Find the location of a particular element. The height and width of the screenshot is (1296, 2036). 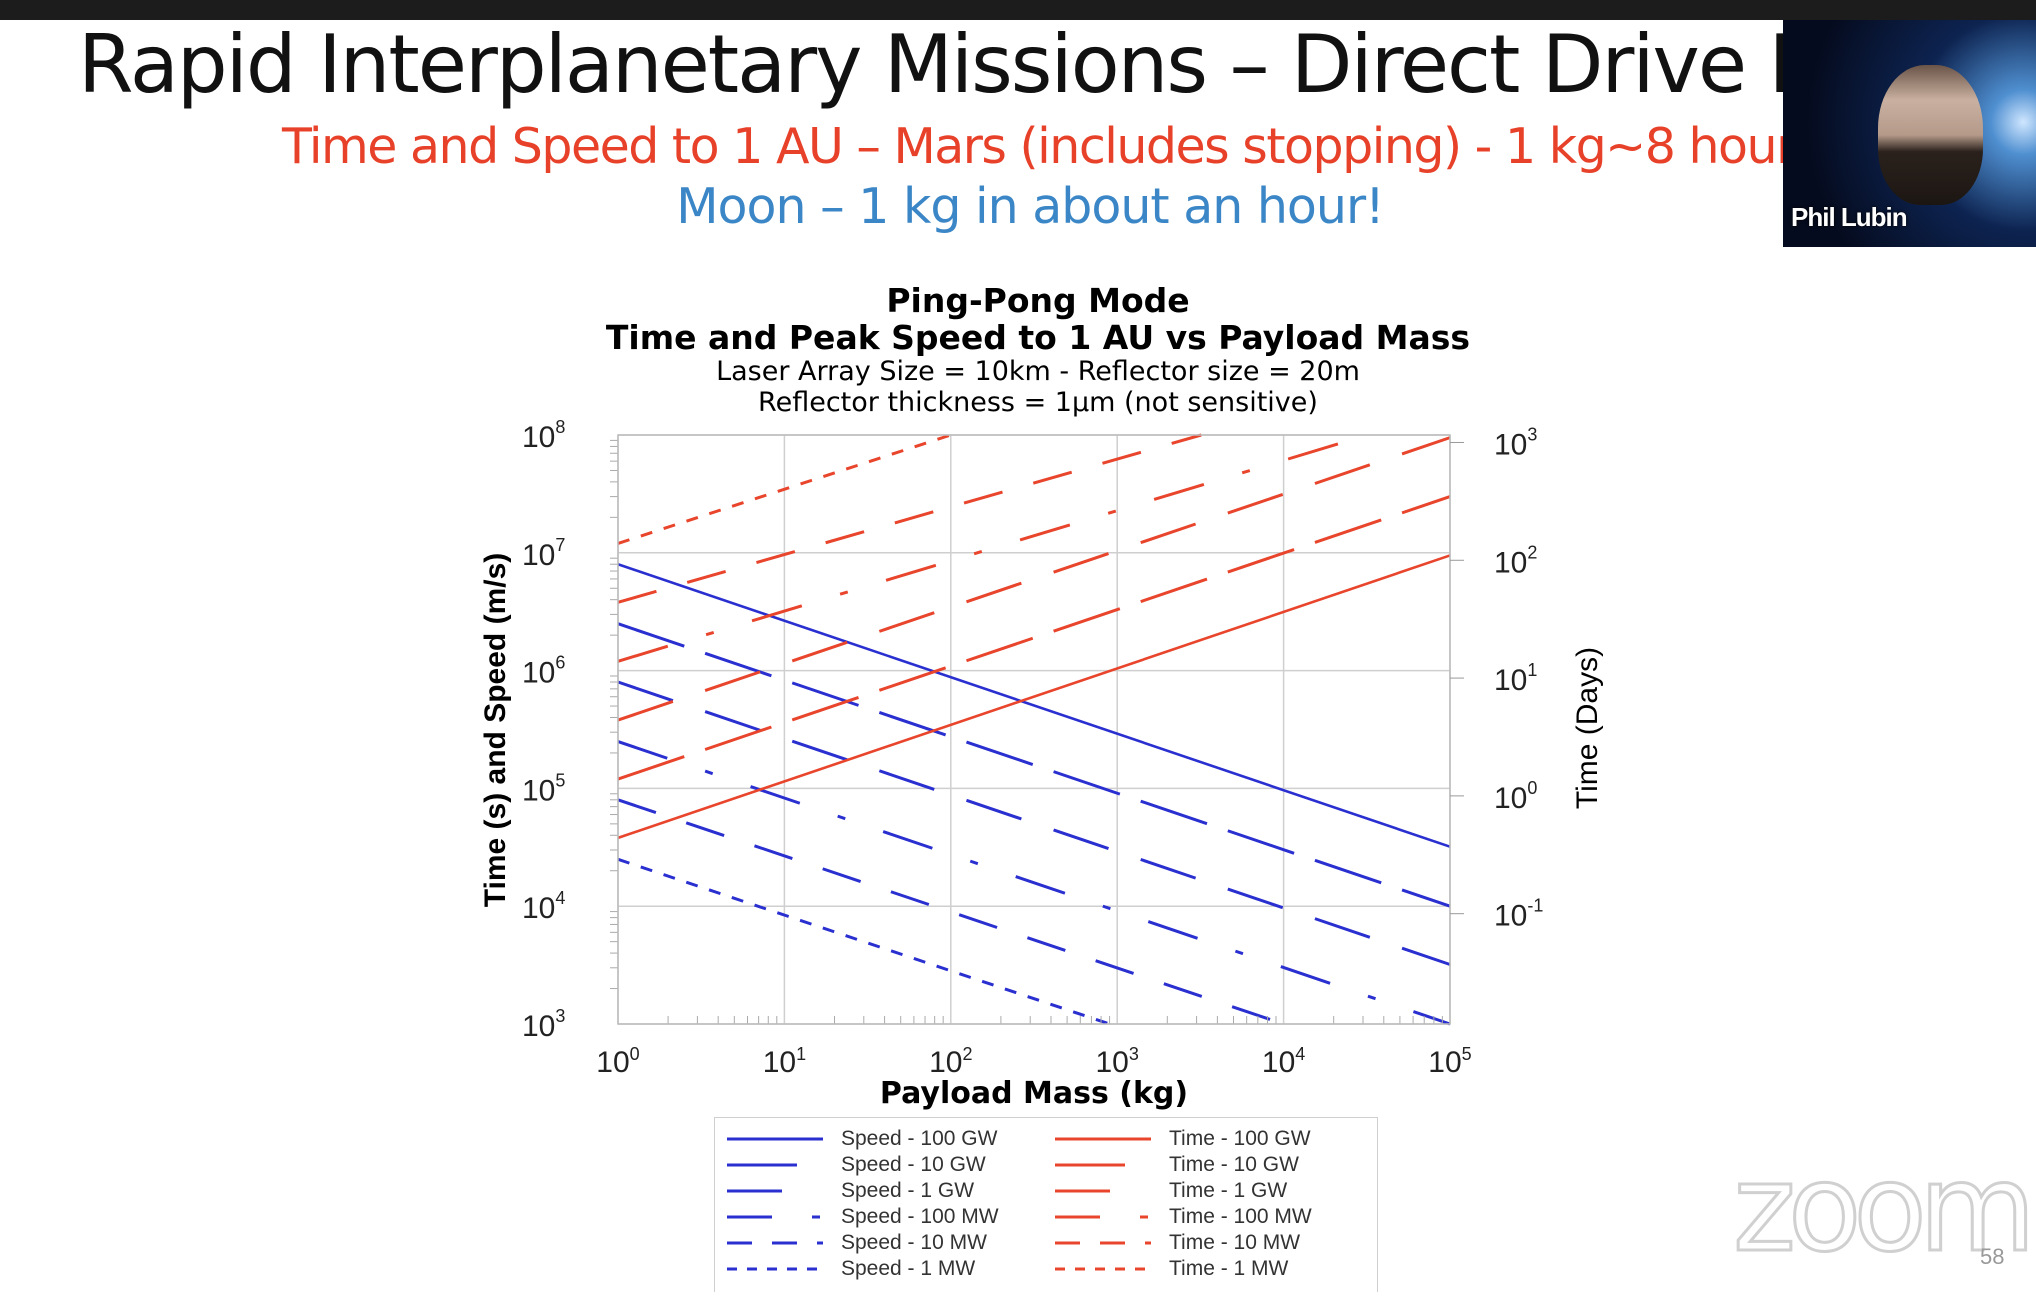

series-line-time-10-gw is located at coordinates (1034, 638).